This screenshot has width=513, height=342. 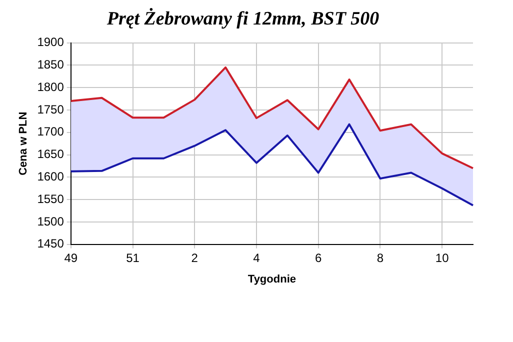 What do you see at coordinates (50, 87) in the screenshot?
I see `y-tick-label: 1800` at bounding box center [50, 87].